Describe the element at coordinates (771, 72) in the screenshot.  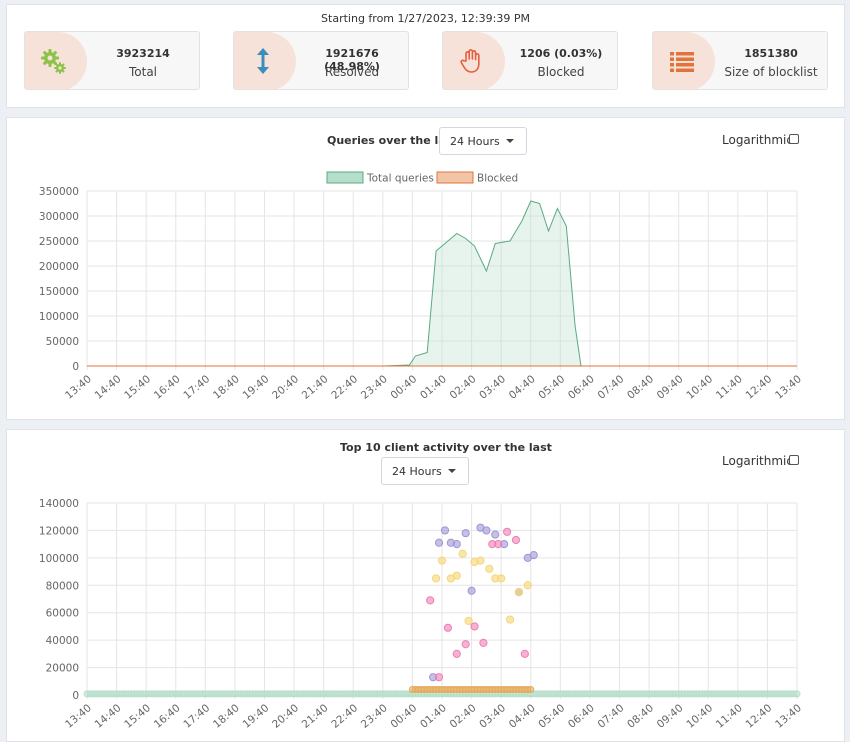
I see `stat-label: Size of blocklist` at that location.